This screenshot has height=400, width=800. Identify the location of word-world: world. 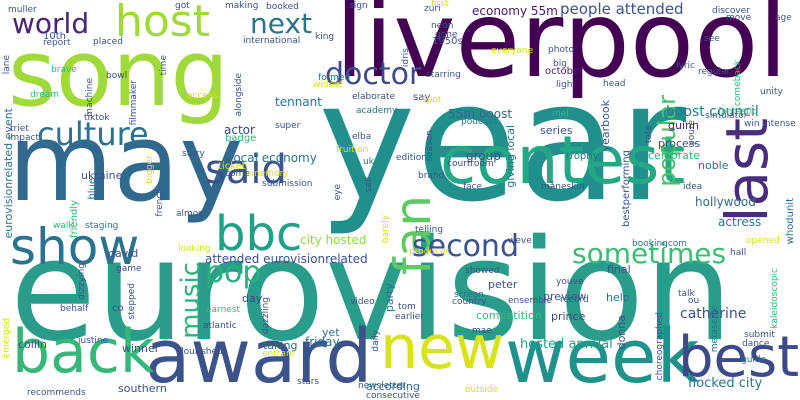
(51, 23).